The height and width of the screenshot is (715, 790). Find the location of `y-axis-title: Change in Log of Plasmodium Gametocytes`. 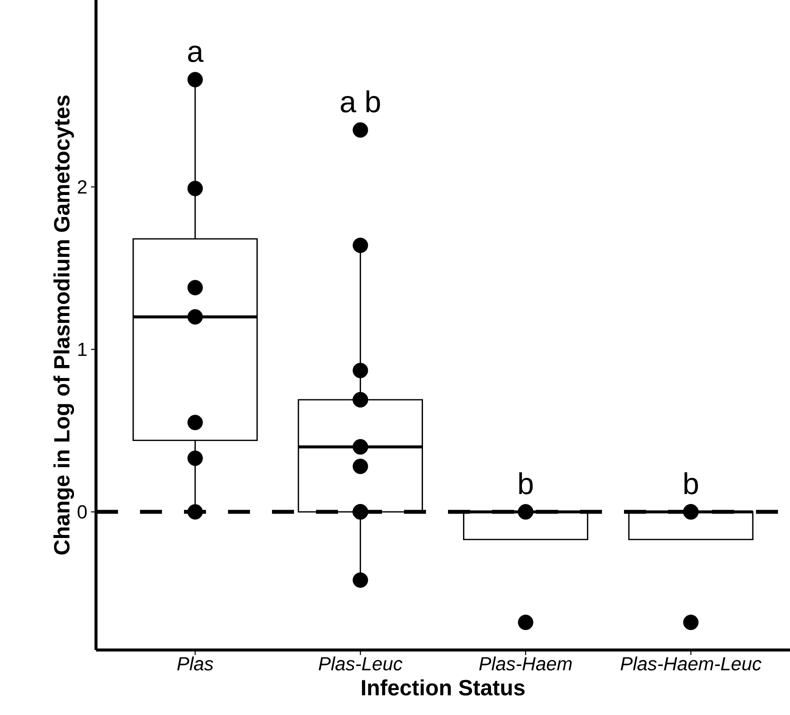

y-axis-title: Change in Log of Plasmodium Gametocytes is located at coordinates (63, 324).